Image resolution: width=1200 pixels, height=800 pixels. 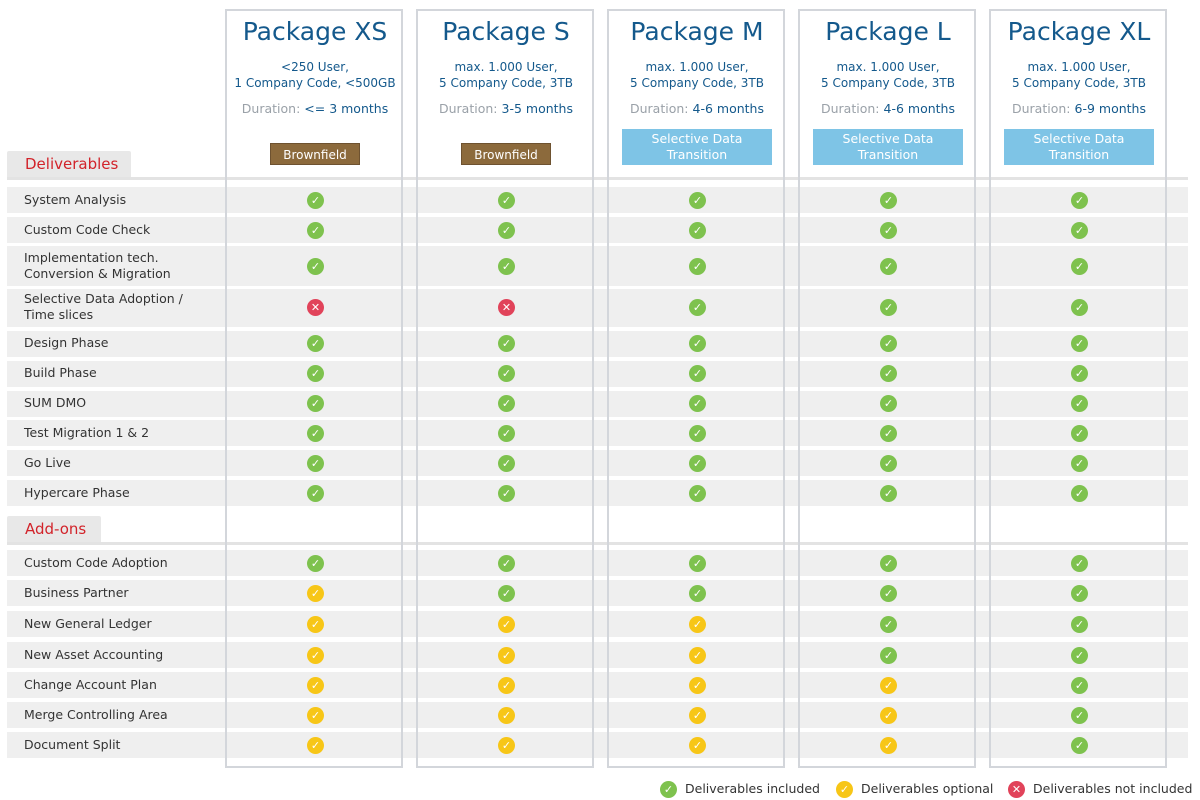 I want to click on package-specs: <250 User, 1 Company Code, <500GB, so click(x=315, y=75).